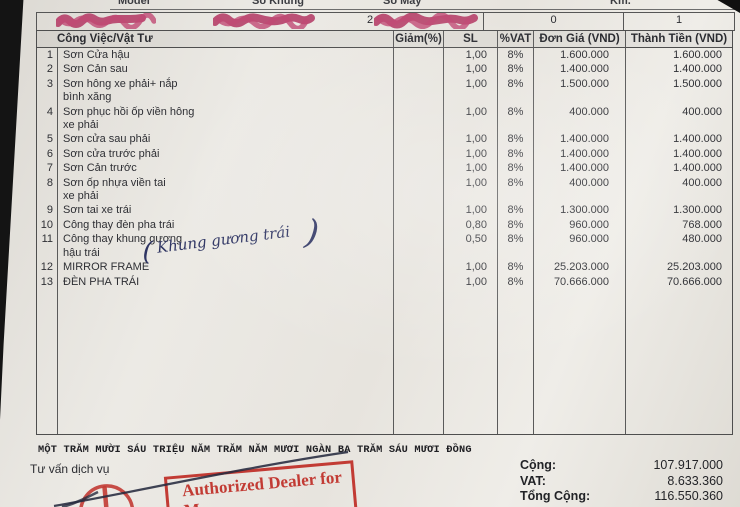 The image size is (740, 507). I want to click on cell-no: 12, so click(47, 267).